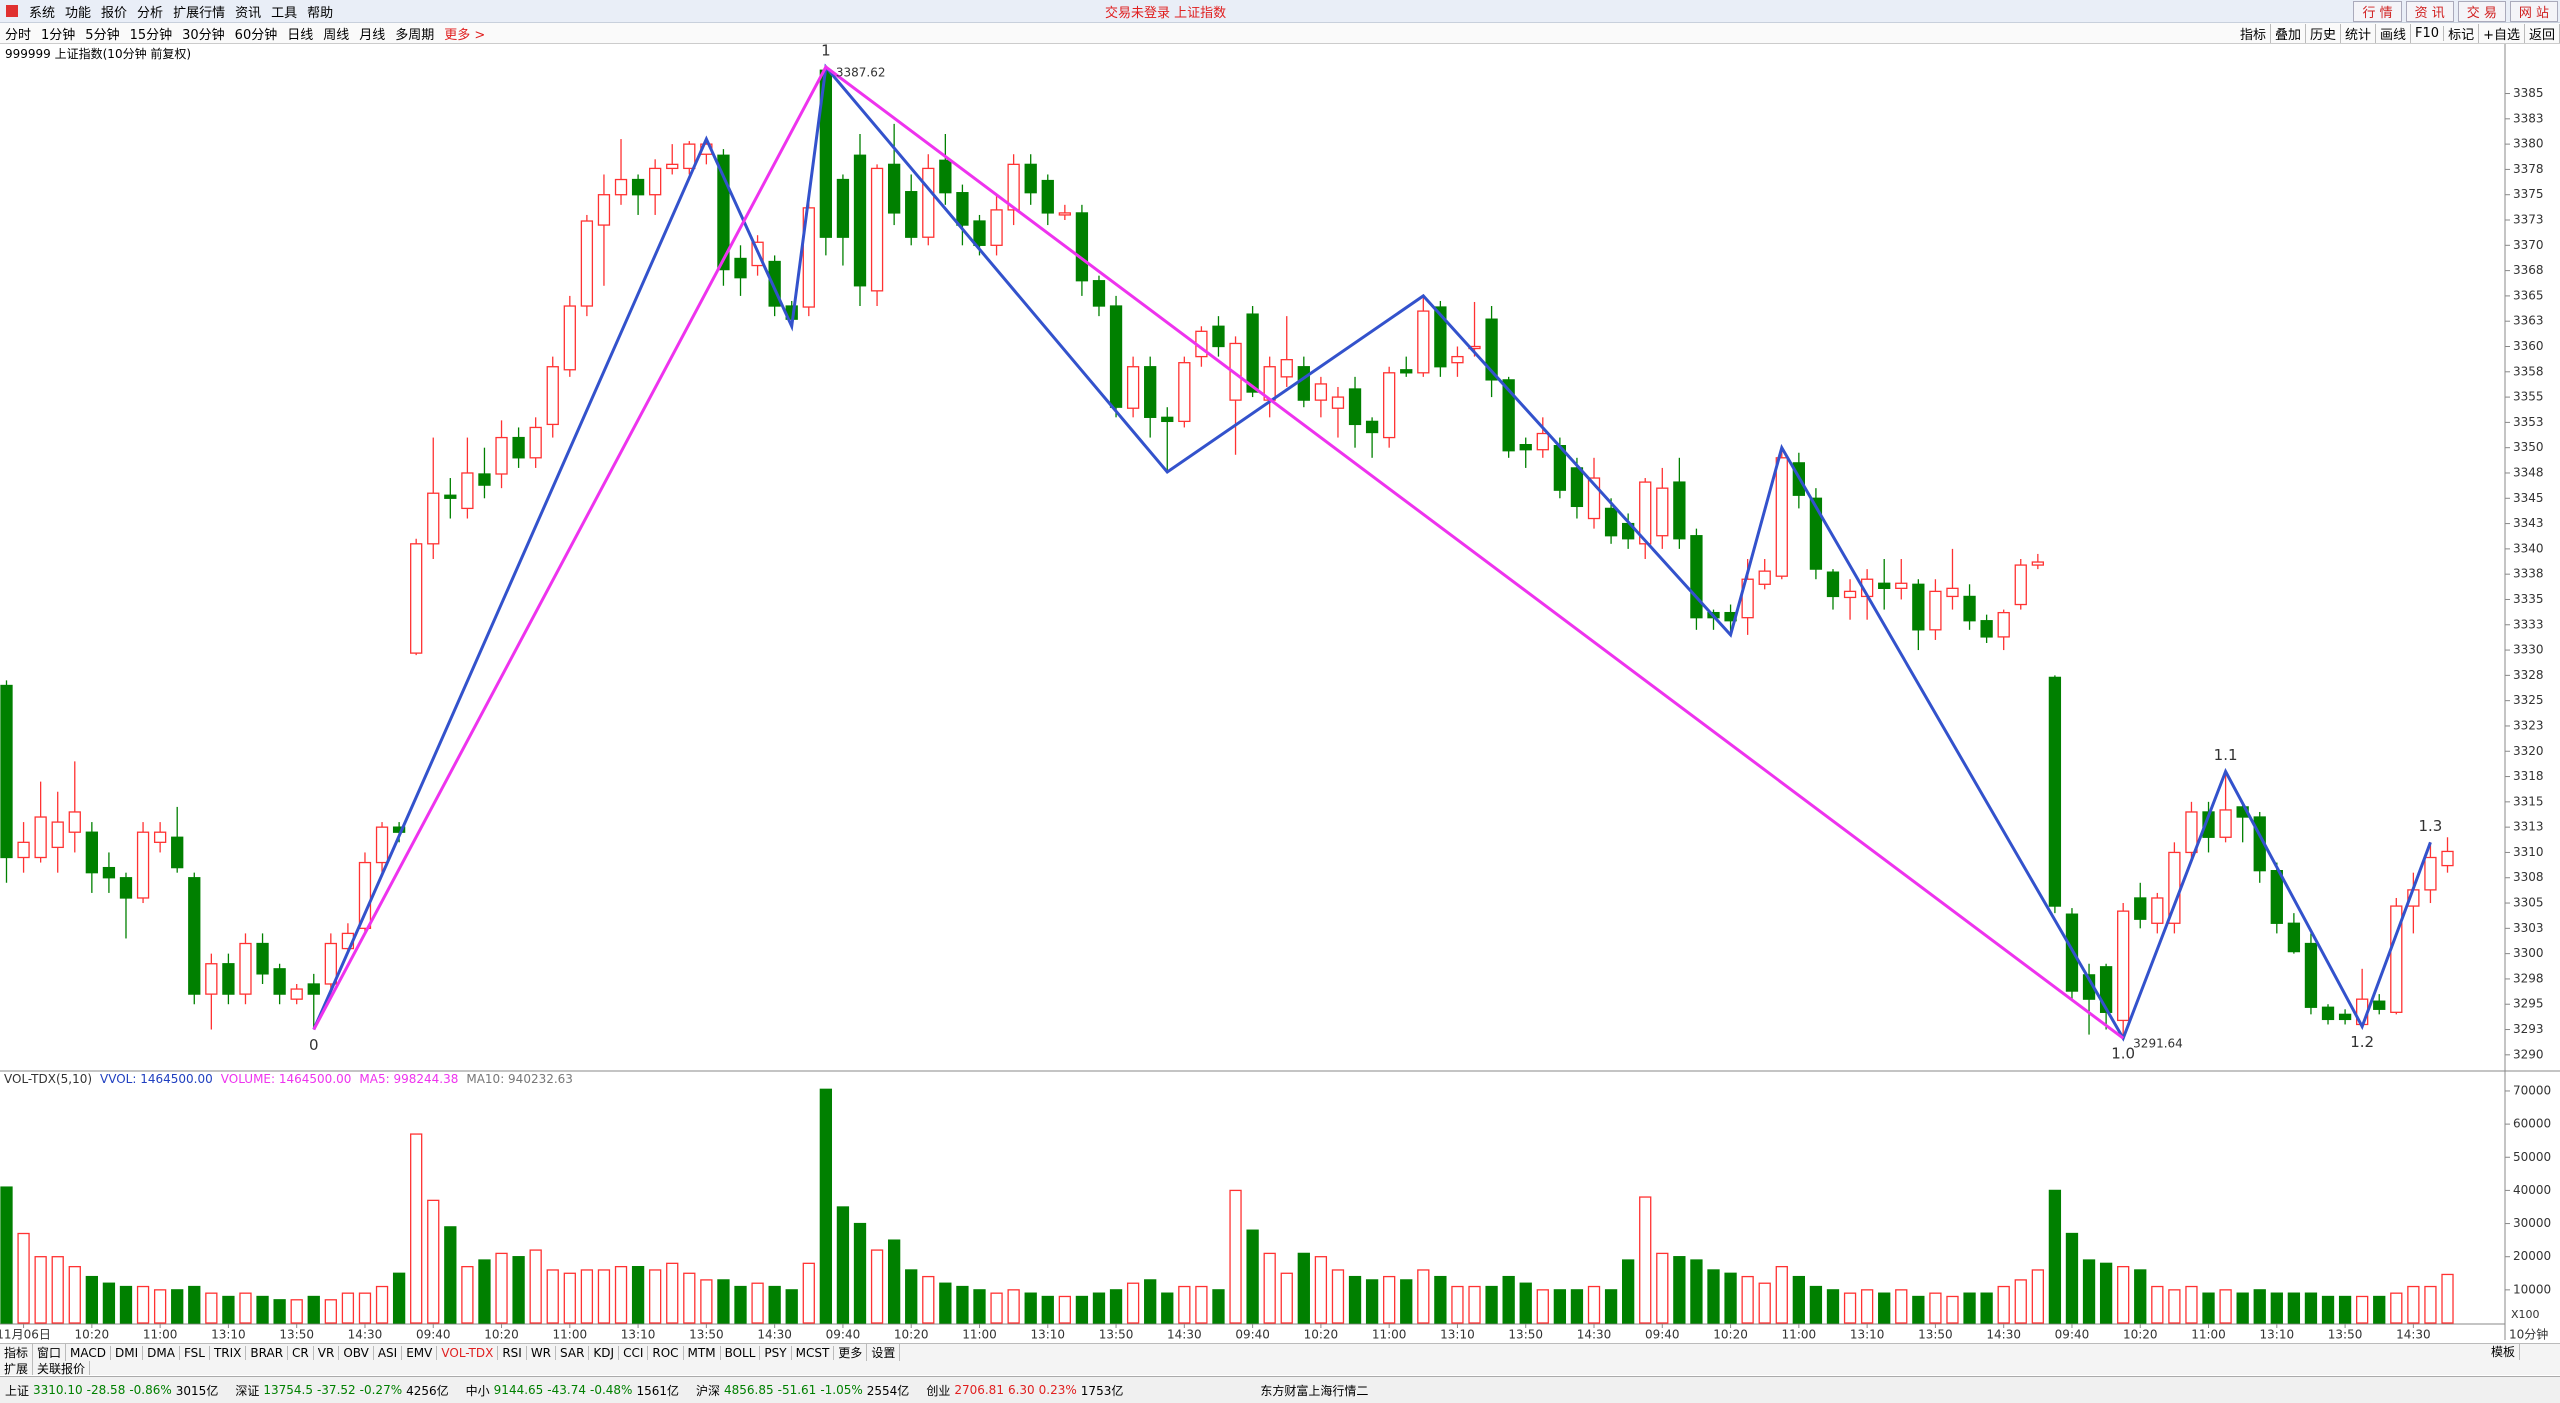  What do you see at coordinates (228, 1352) in the screenshot?
I see `indicator-tab: TRIX` at bounding box center [228, 1352].